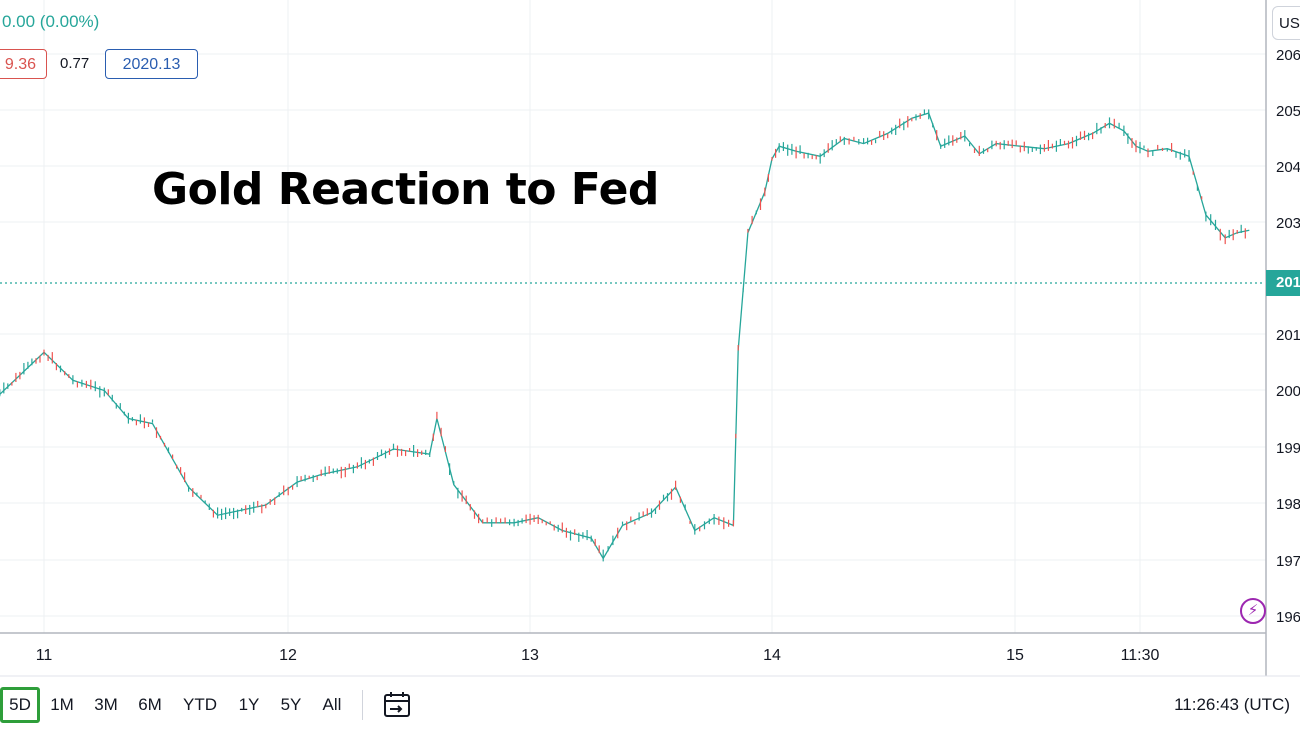  Describe the element at coordinates (75, 63) in the screenshot. I see `spread-value: 0.77` at that location.